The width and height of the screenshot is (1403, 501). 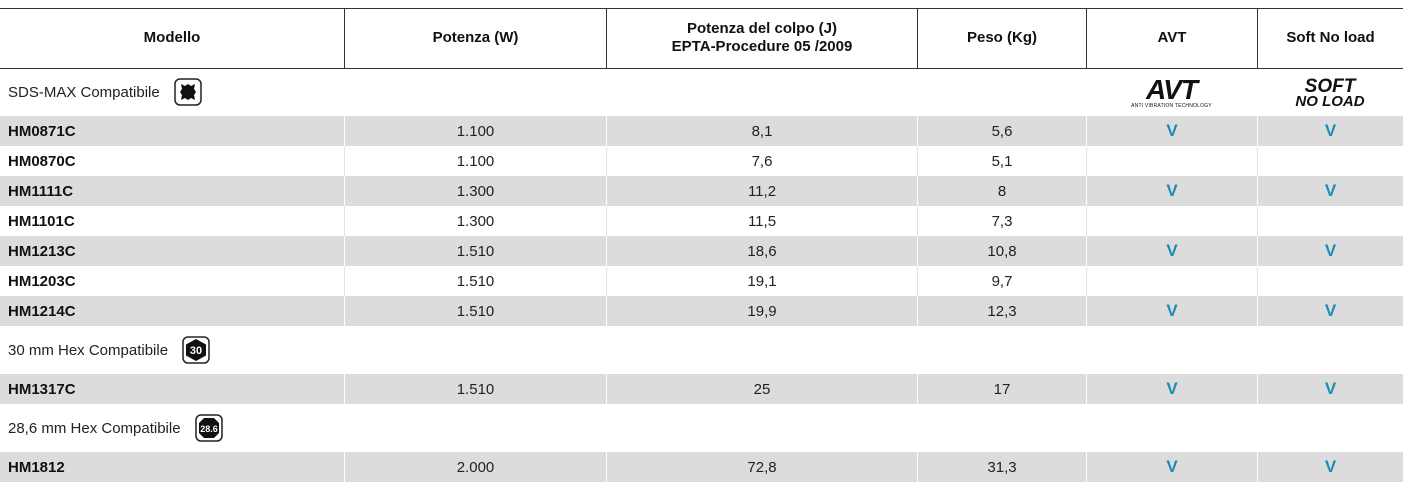 What do you see at coordinates (475, 467) in the screenshot?
I see `value-cell: 2.000` at bounding box center [475, 467].